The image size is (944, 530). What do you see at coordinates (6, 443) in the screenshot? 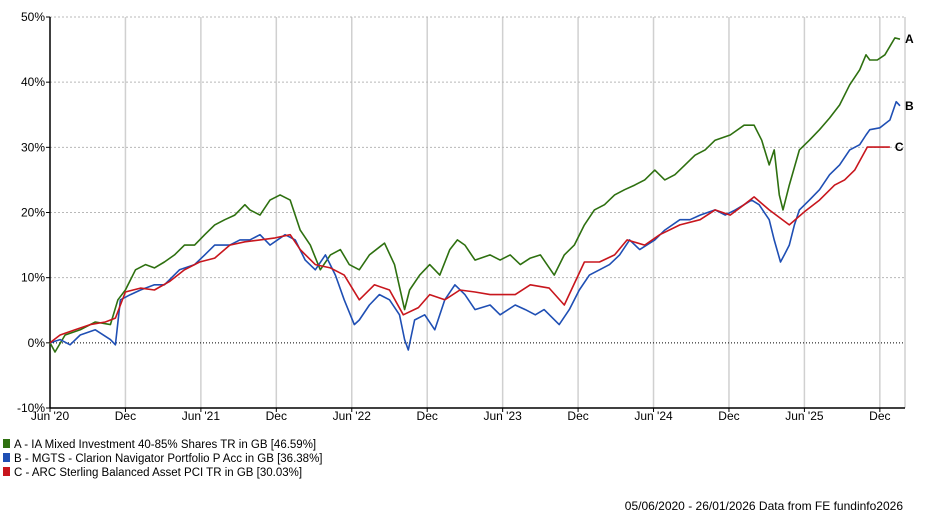
I see `legend-swatch-a` at bounding box center [6, 443].